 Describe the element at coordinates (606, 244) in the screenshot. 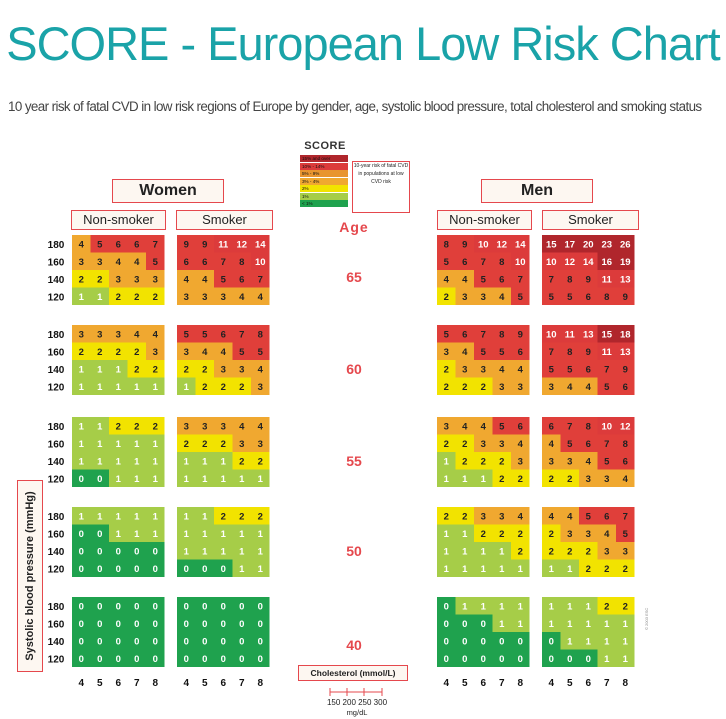

I see `risk-value-label: 23` at that location.